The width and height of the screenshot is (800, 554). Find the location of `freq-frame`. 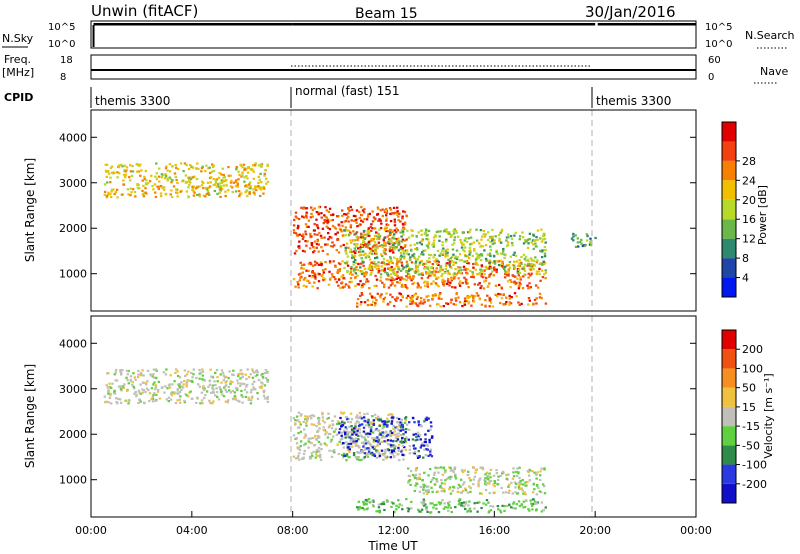

freq-frame is located at coordinates (393, 67).